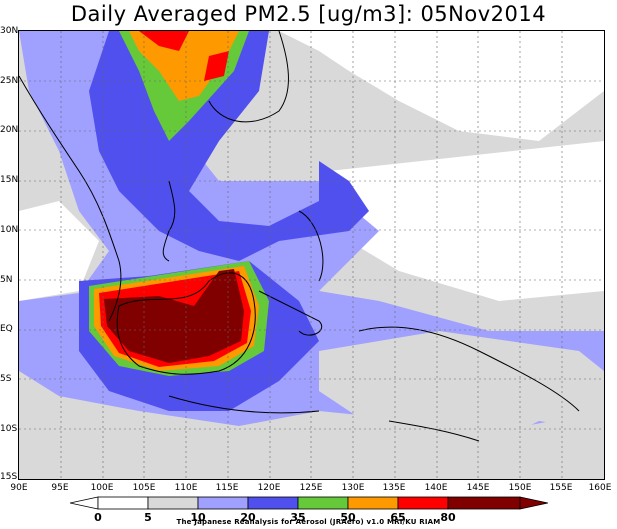  I want to click on colorbar-tick-50: 50, so click(348, 517).